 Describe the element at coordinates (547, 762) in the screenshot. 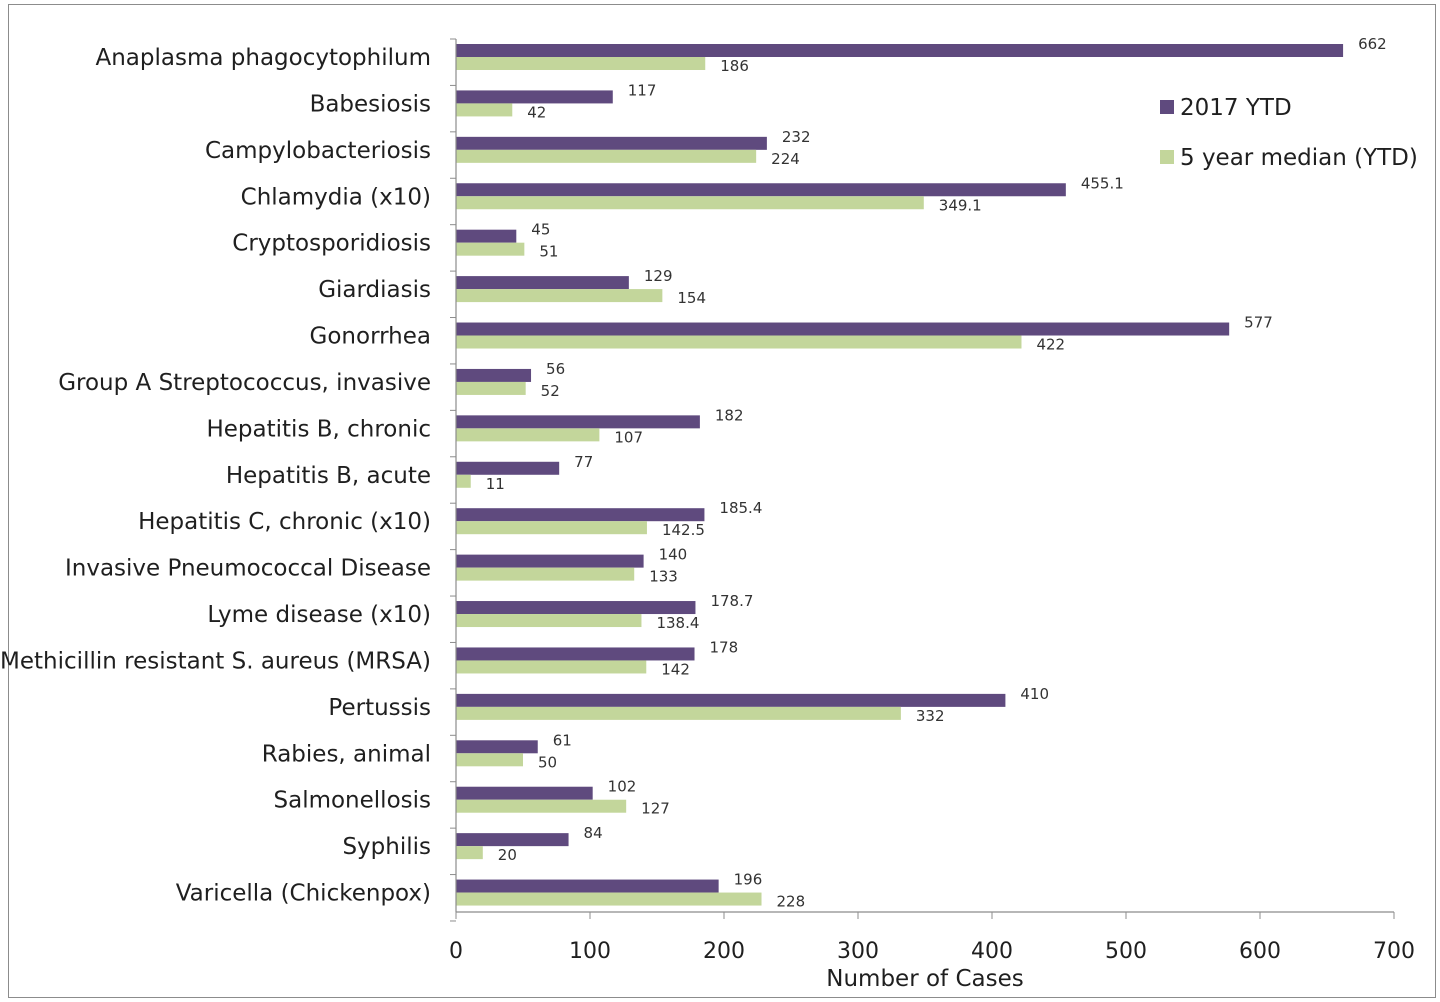

I see `data-label-5yr-median: 50` at that location.